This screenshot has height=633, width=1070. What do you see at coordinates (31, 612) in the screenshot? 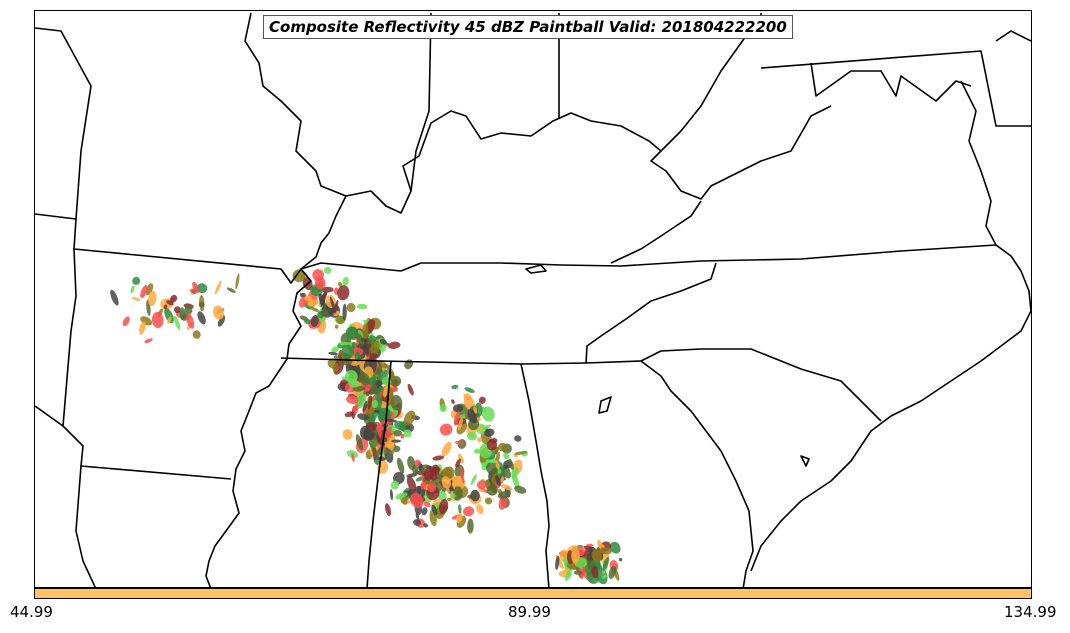
I see `colorbar-tick-label: 44.99` at bounding box center [31, 612].